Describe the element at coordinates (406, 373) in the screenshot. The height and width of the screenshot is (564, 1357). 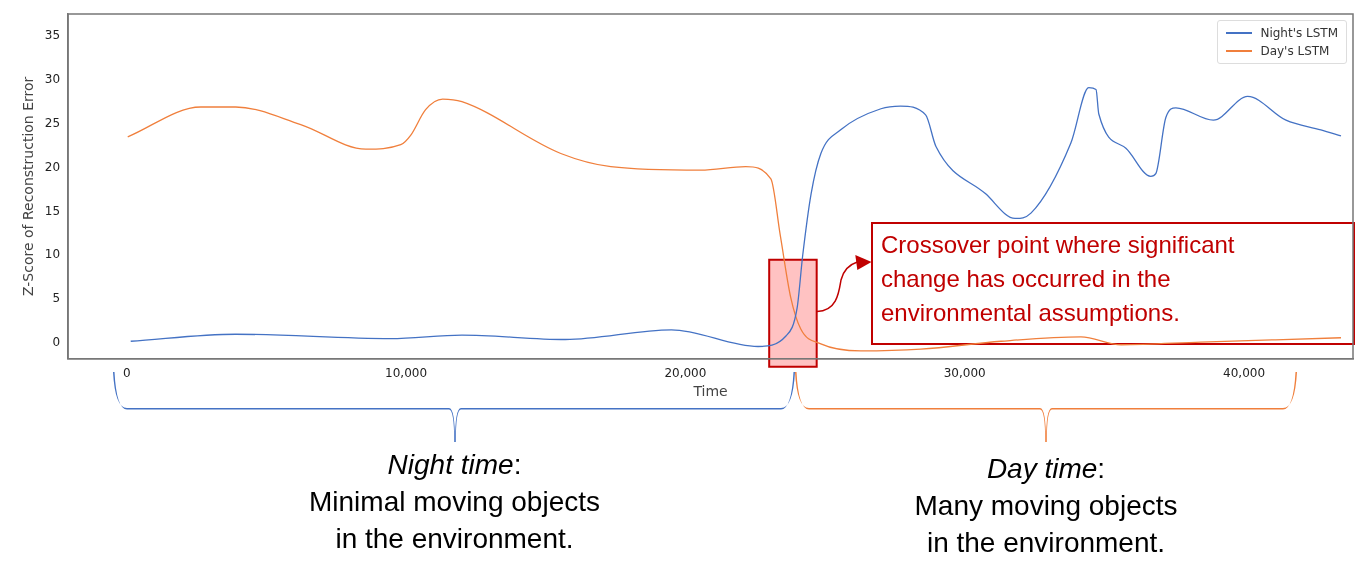
I see `x-tick-label: 10,000` at that location.